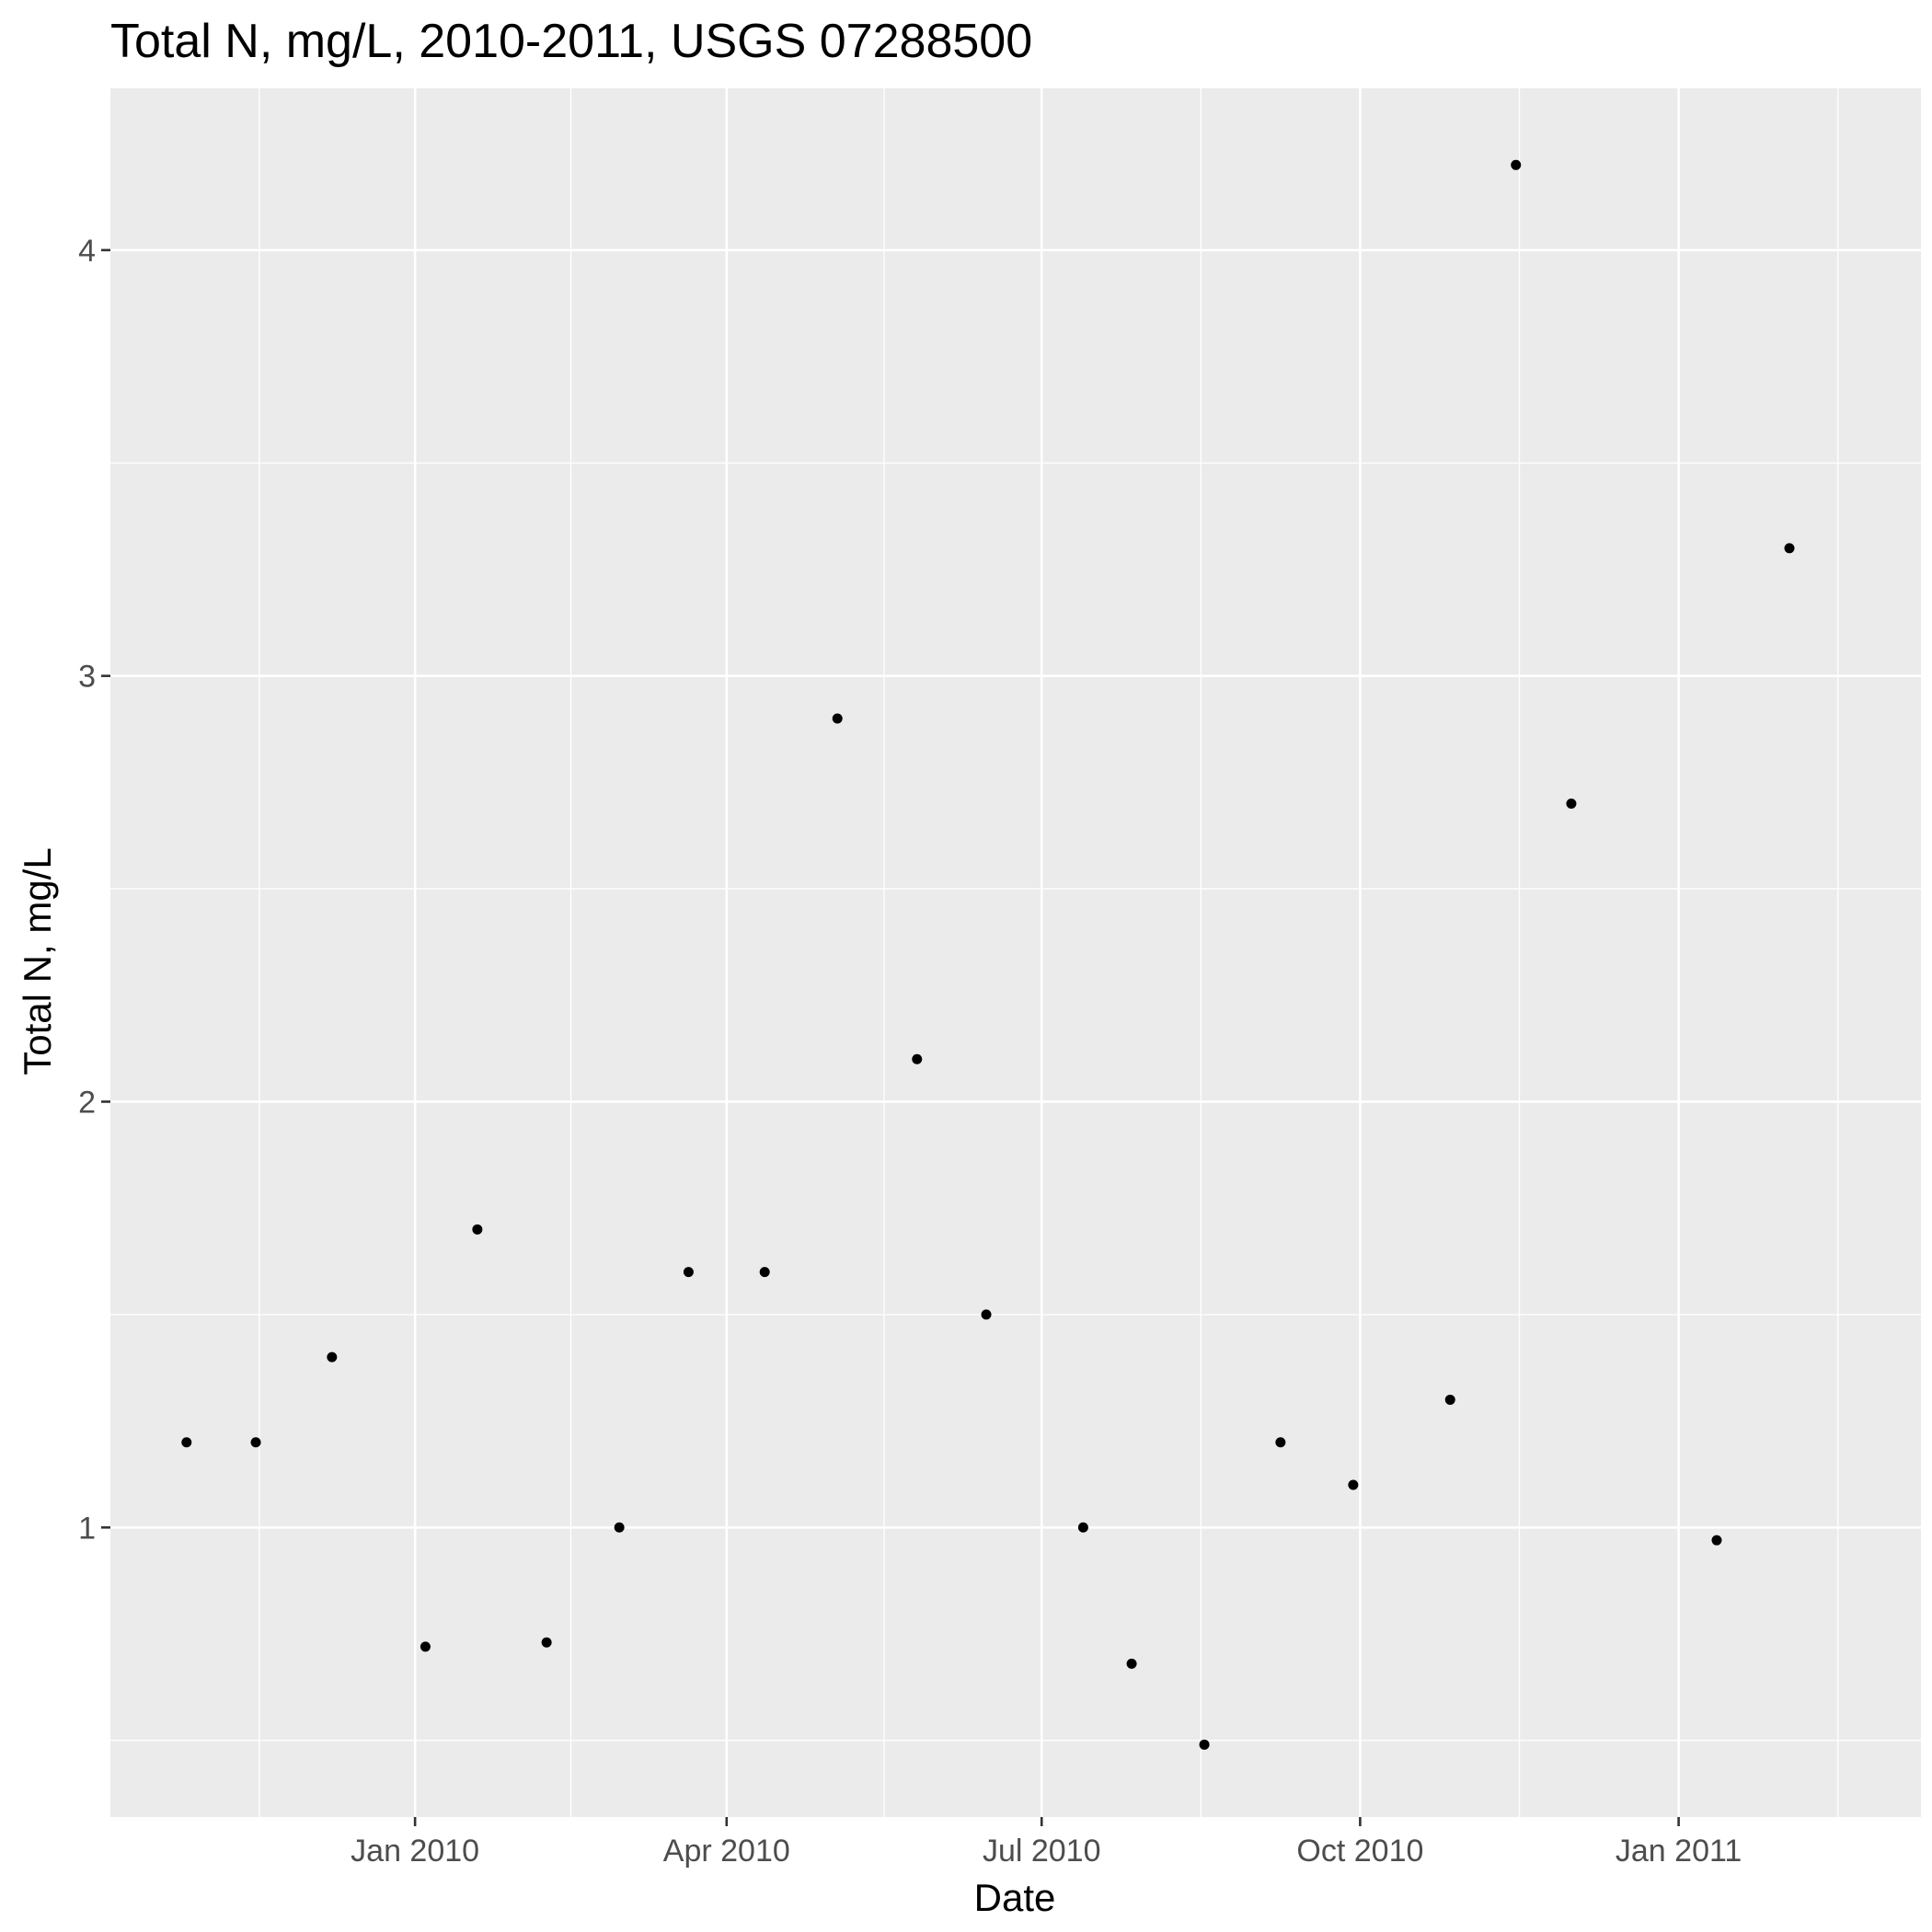  Describe the element at coordinates (1042, 1851) in the screenshot. I see `x-tick-label: Jul 2010` at that location.